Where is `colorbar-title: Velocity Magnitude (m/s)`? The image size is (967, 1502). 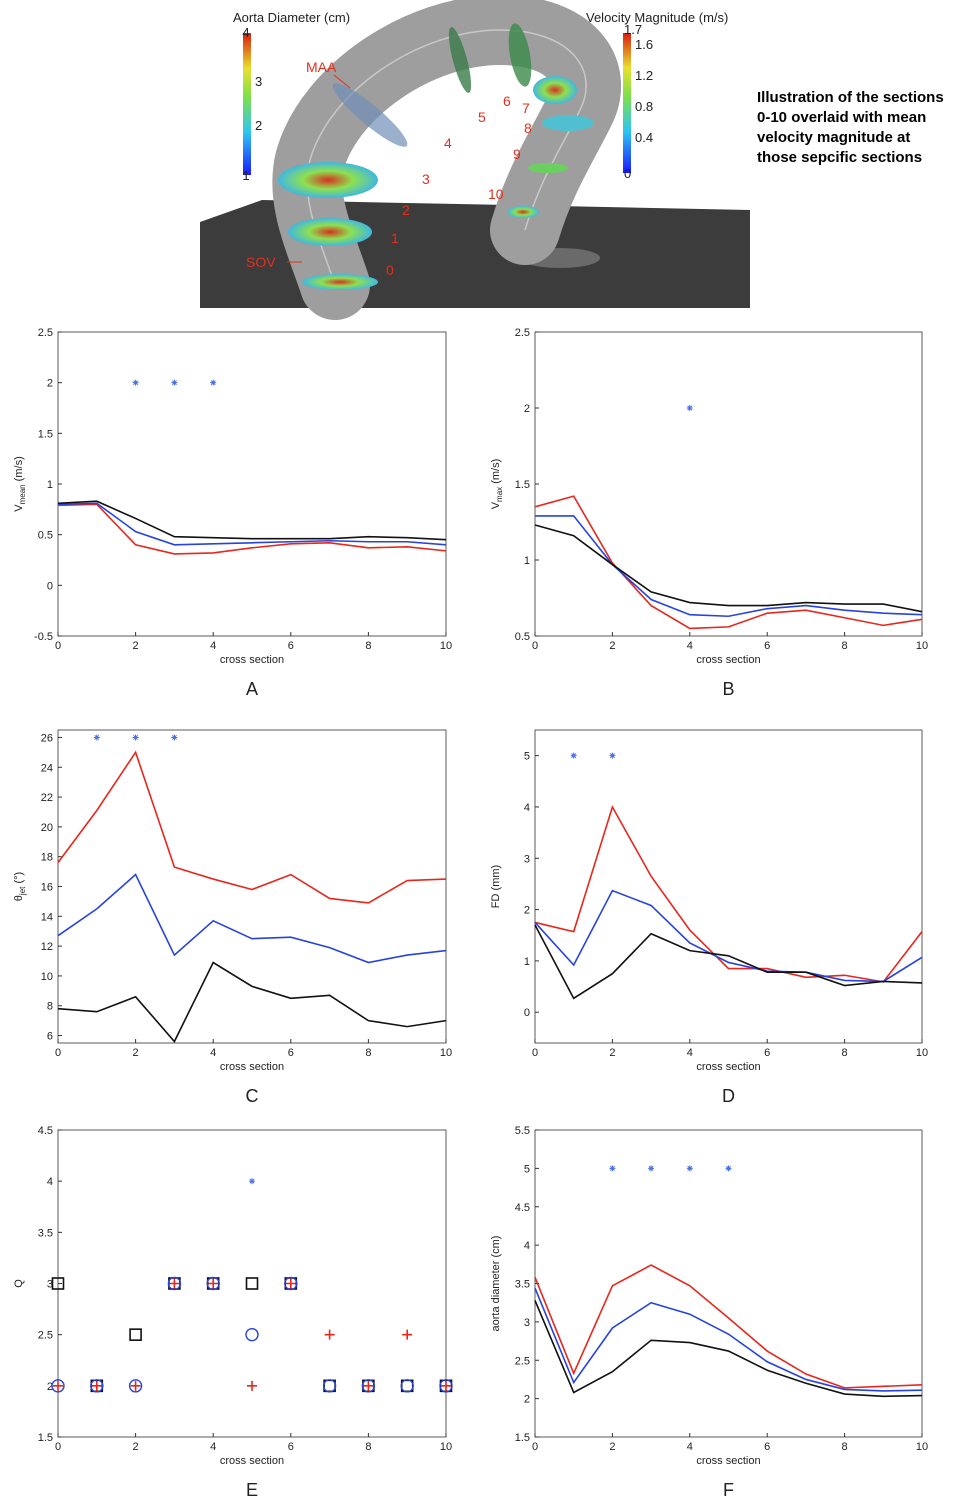
colorbar-title: Velocity Magnitude (m/s) is located at coordinates (657, 17).